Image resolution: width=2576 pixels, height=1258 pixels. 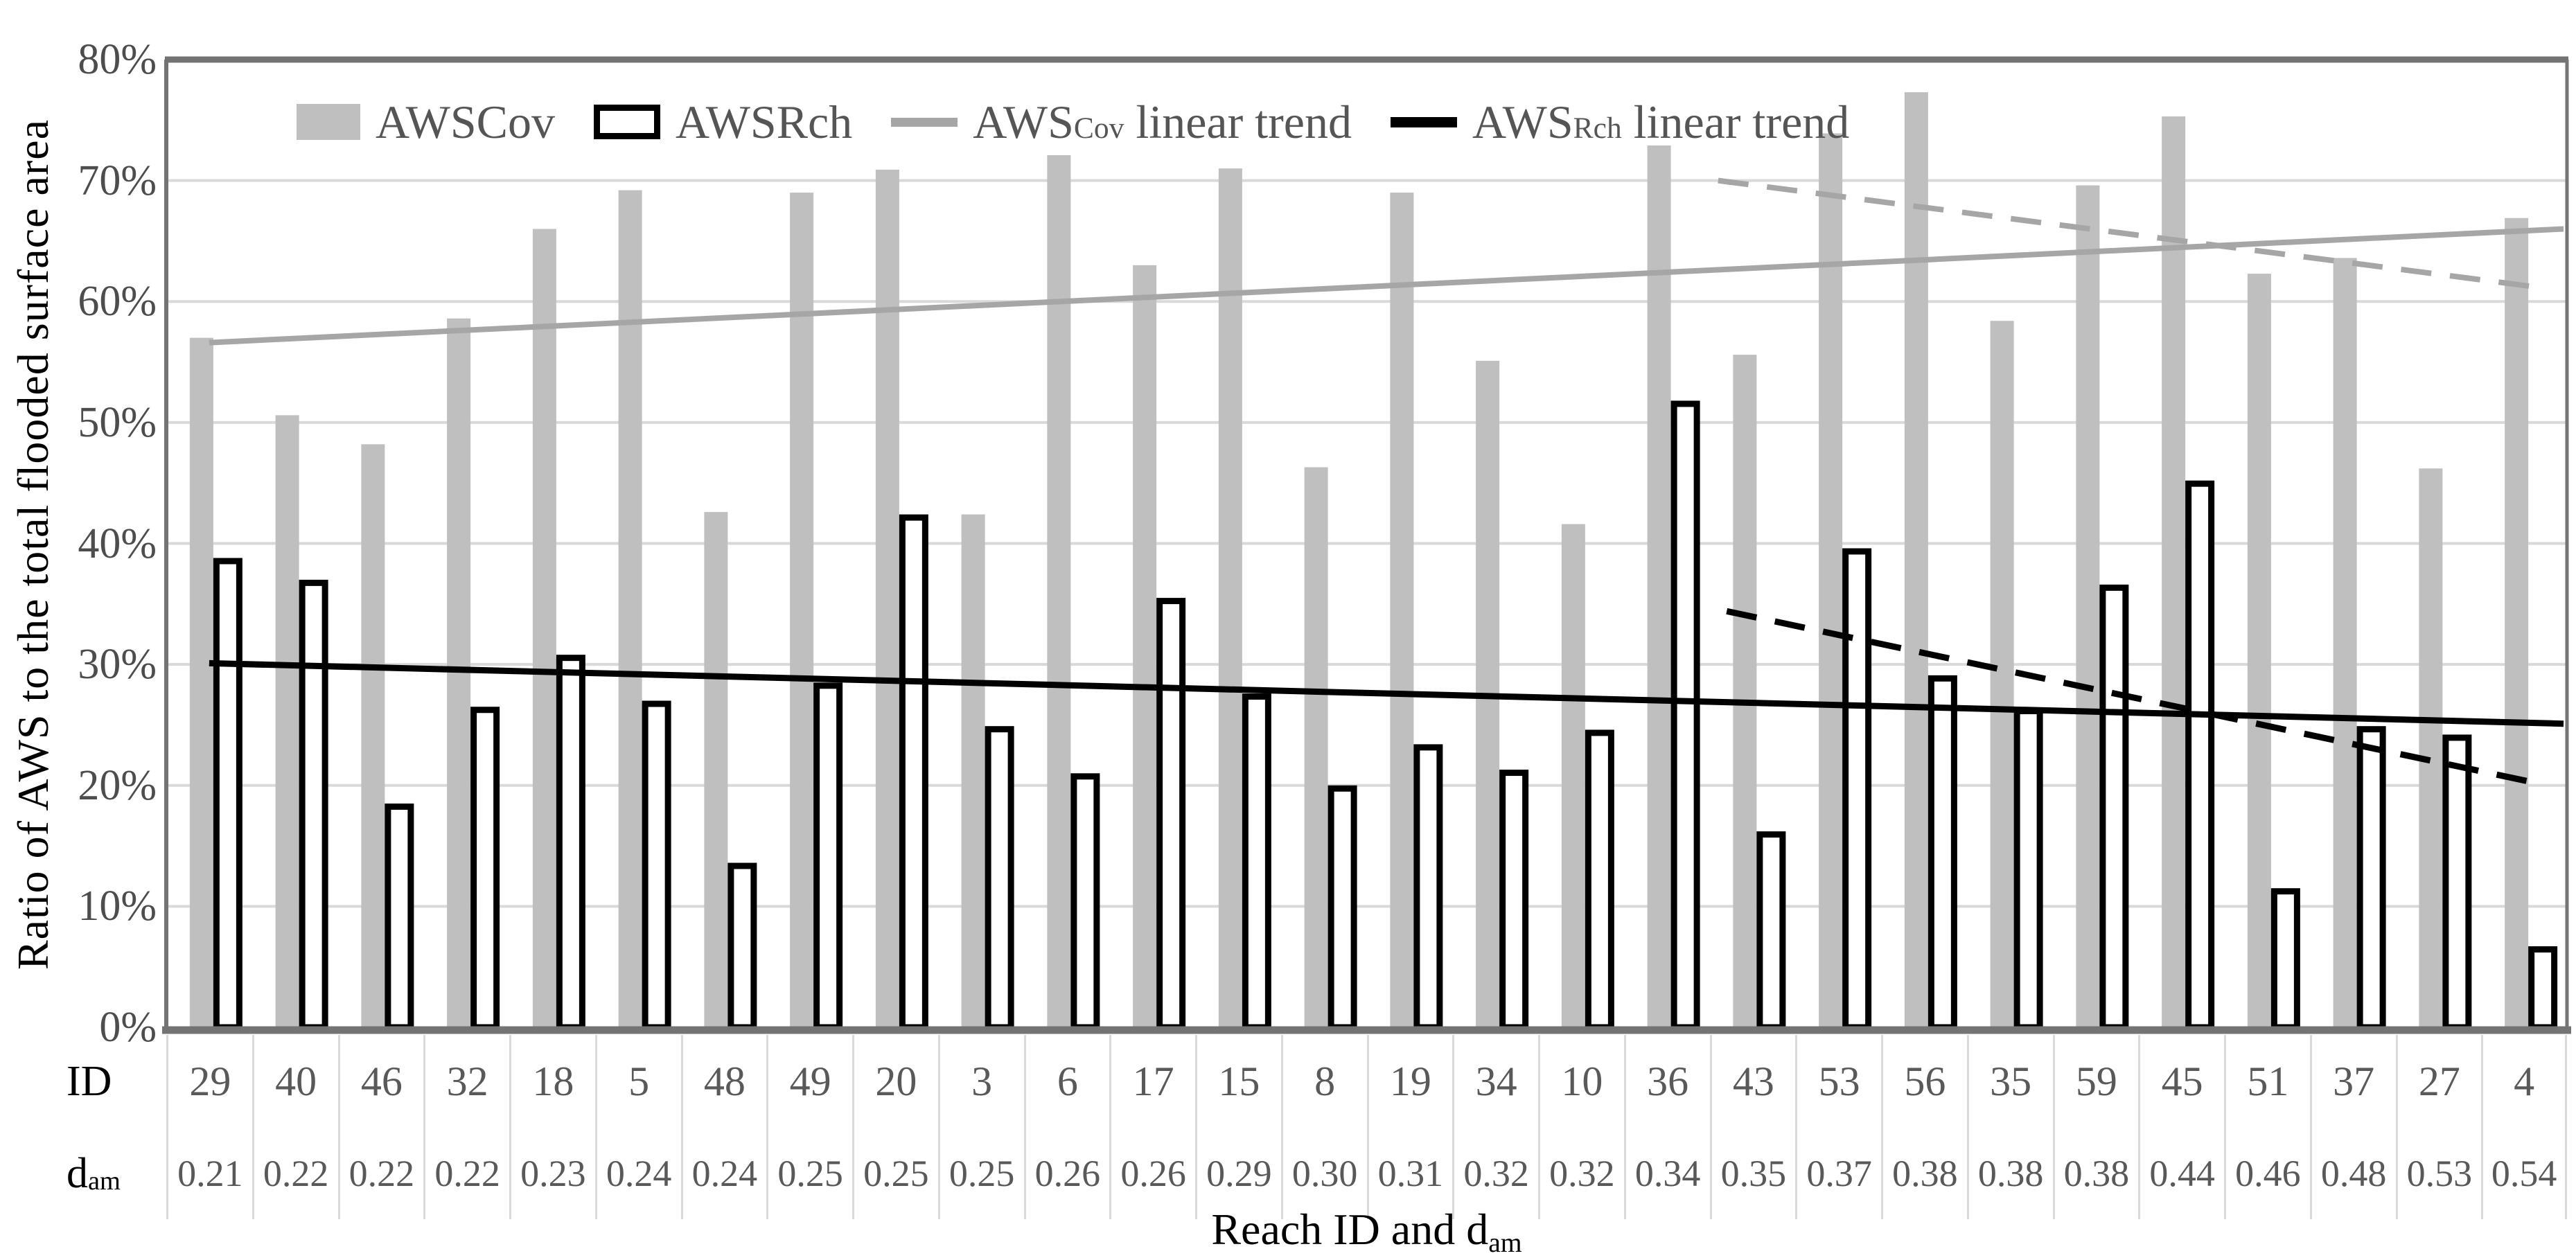 What do you see at coordinates (1066, 1081) in the screenshot?
I see `reach-id-label: 6` at bounding box center [1066, 1081].